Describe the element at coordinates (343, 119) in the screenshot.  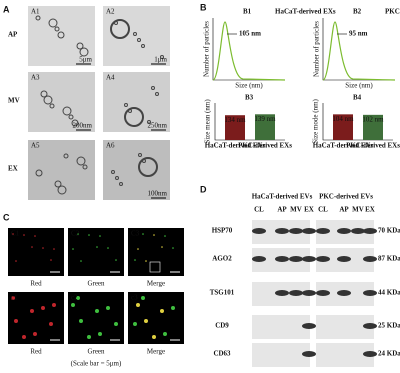
I see `value-label: 104 nm` at that location.